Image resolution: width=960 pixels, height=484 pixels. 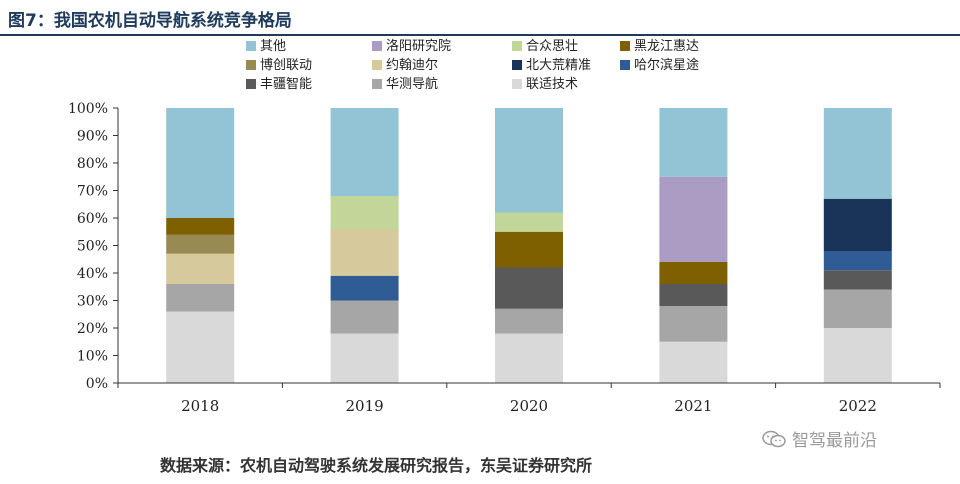 I want to click on x-tick-label: 2019, so click(x=365, y=406).